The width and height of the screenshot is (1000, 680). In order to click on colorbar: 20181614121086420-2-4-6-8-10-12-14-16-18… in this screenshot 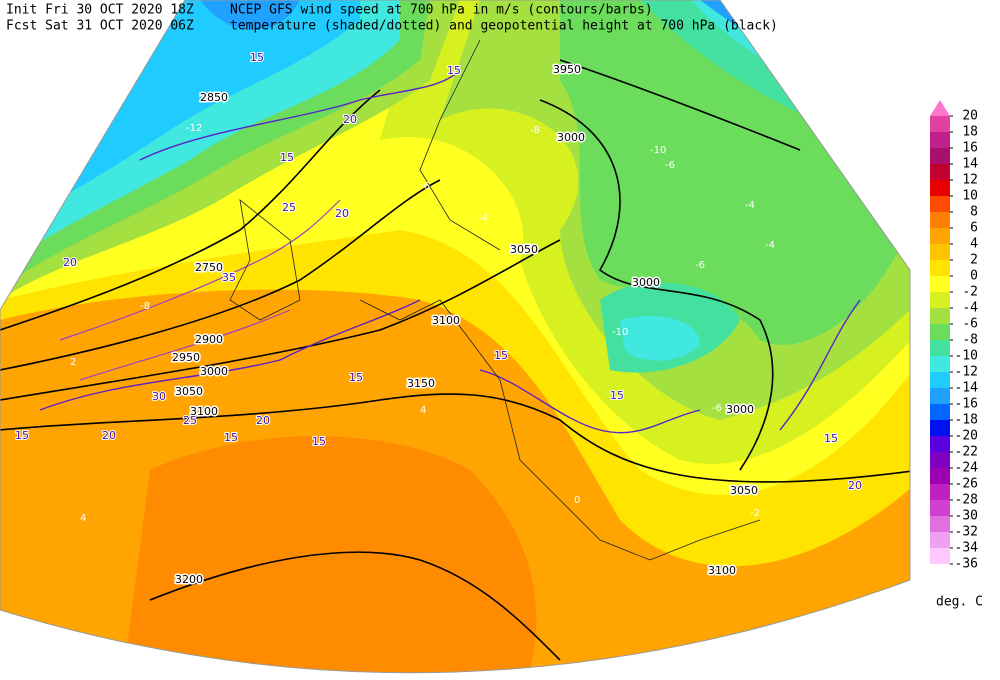, I will do `click(954, 336)`.